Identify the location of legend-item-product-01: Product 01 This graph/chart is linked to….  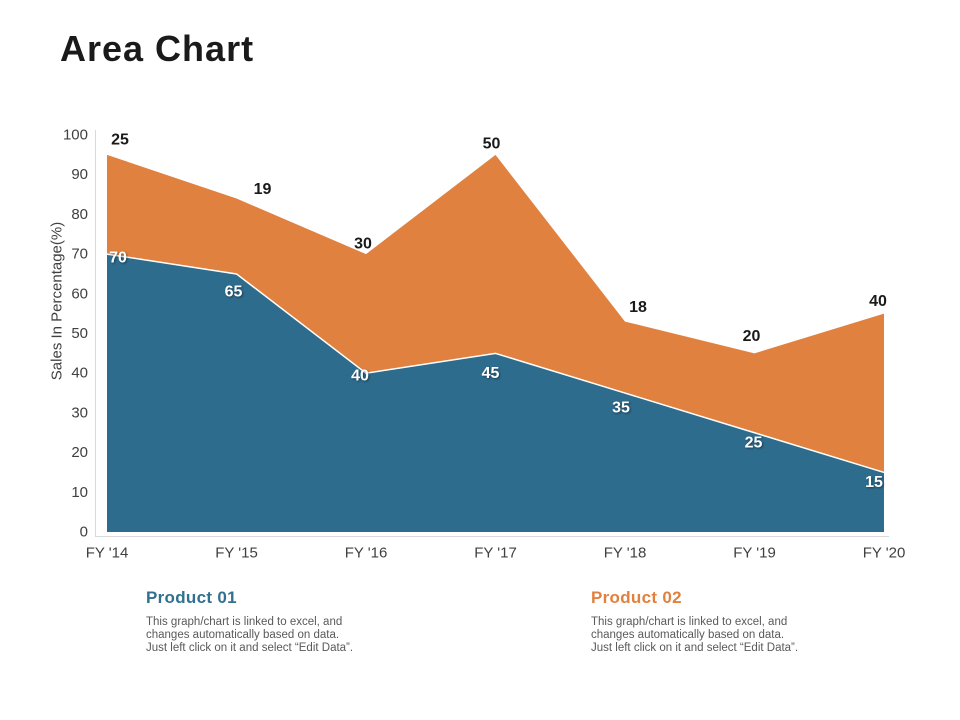
(276, 622).